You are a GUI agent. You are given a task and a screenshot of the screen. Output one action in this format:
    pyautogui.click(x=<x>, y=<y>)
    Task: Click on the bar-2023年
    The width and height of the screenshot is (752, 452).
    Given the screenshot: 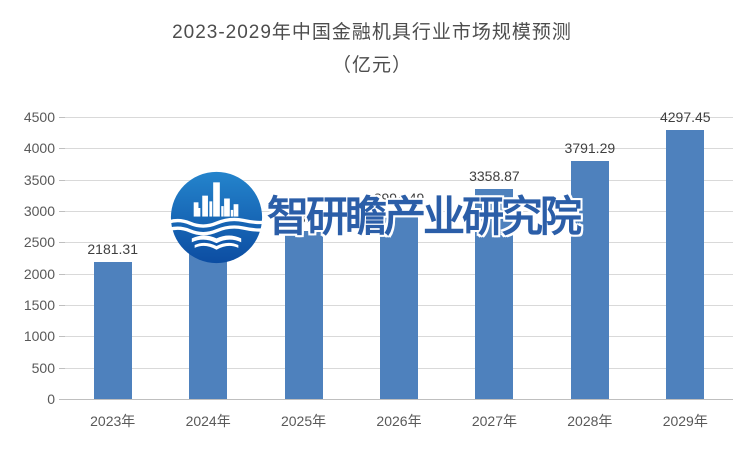 What is the action you would take?
    pyautogui.click(x=112, y=330)
    